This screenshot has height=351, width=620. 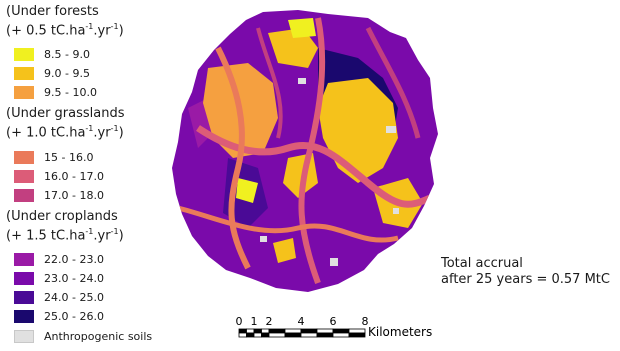 What do you see at coordinates (74, 297) in the screenshot?
I see `legend-item-label: 24.0 - 25.0` at bounding box center [74, 297].